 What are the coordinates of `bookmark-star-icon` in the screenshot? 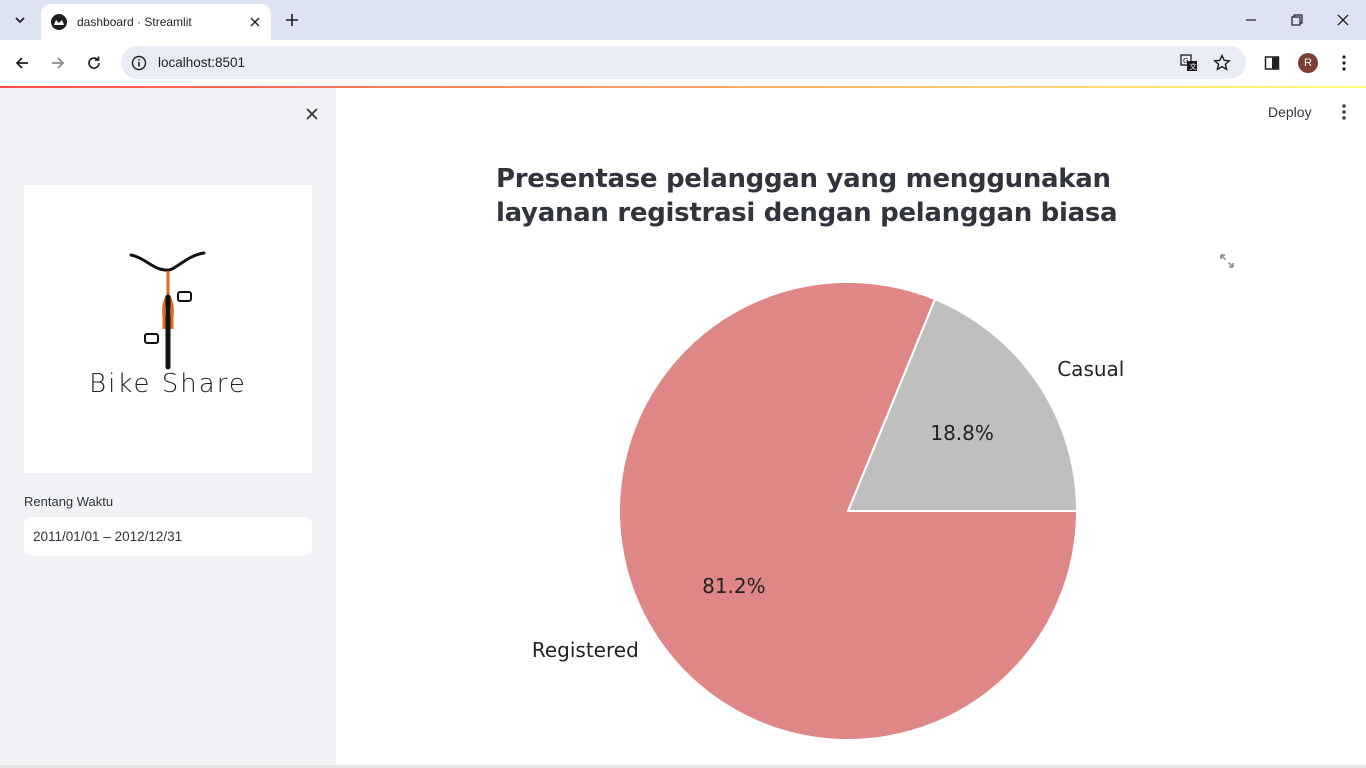 It's located at (1222, 63).